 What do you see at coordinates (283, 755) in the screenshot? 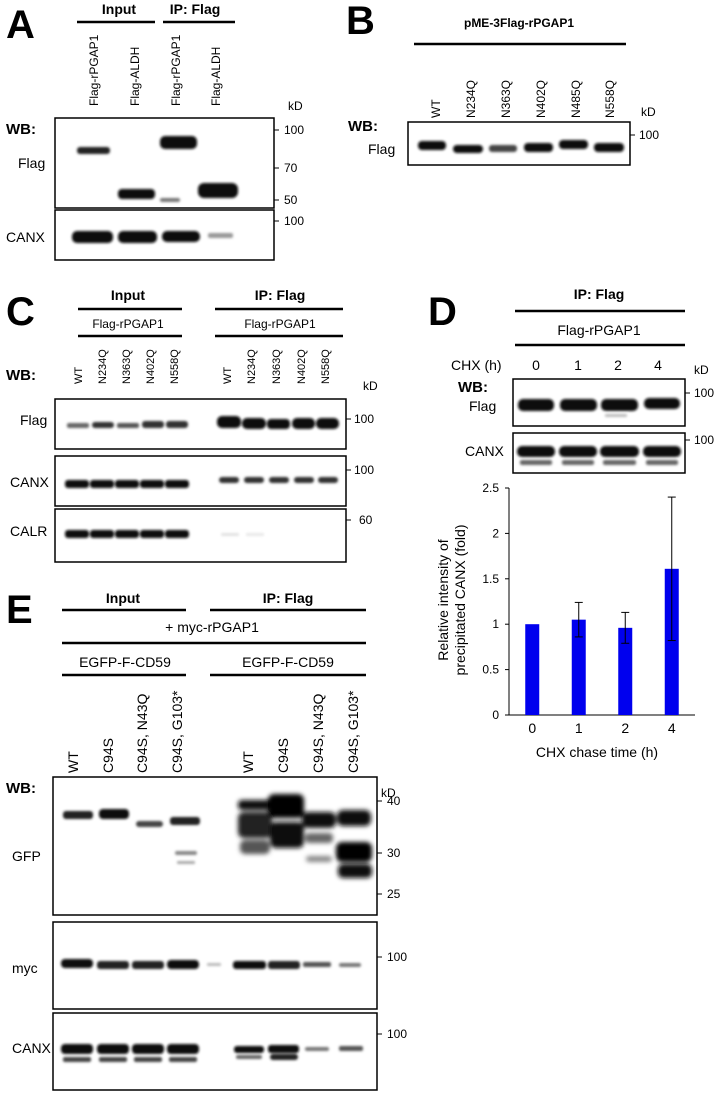
I see `lane-label-e-6: C94S` at bounding box center [283, 755].